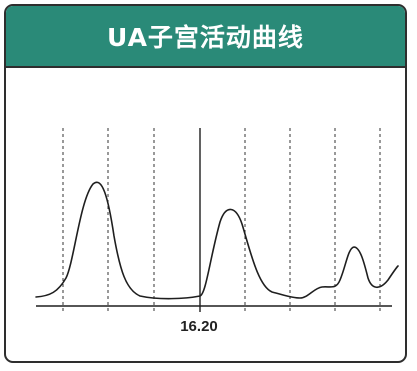 The width and height of the screenshot is (417, 371). I want to click on chart-title: UA子宫活动曲线, so click(205, 37).